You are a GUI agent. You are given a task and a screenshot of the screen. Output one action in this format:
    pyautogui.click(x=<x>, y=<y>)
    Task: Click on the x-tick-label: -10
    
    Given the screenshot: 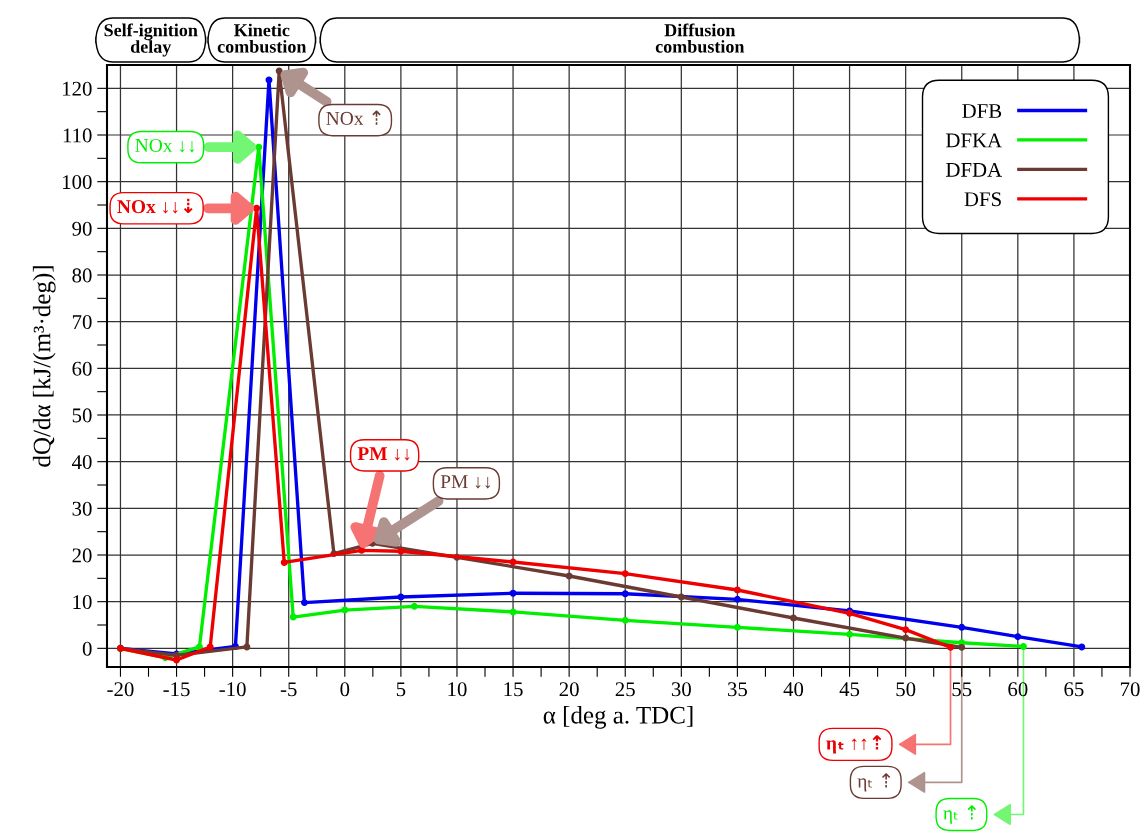 What is the action you would take?
    pyautogui.click(x=232, y=689)
    